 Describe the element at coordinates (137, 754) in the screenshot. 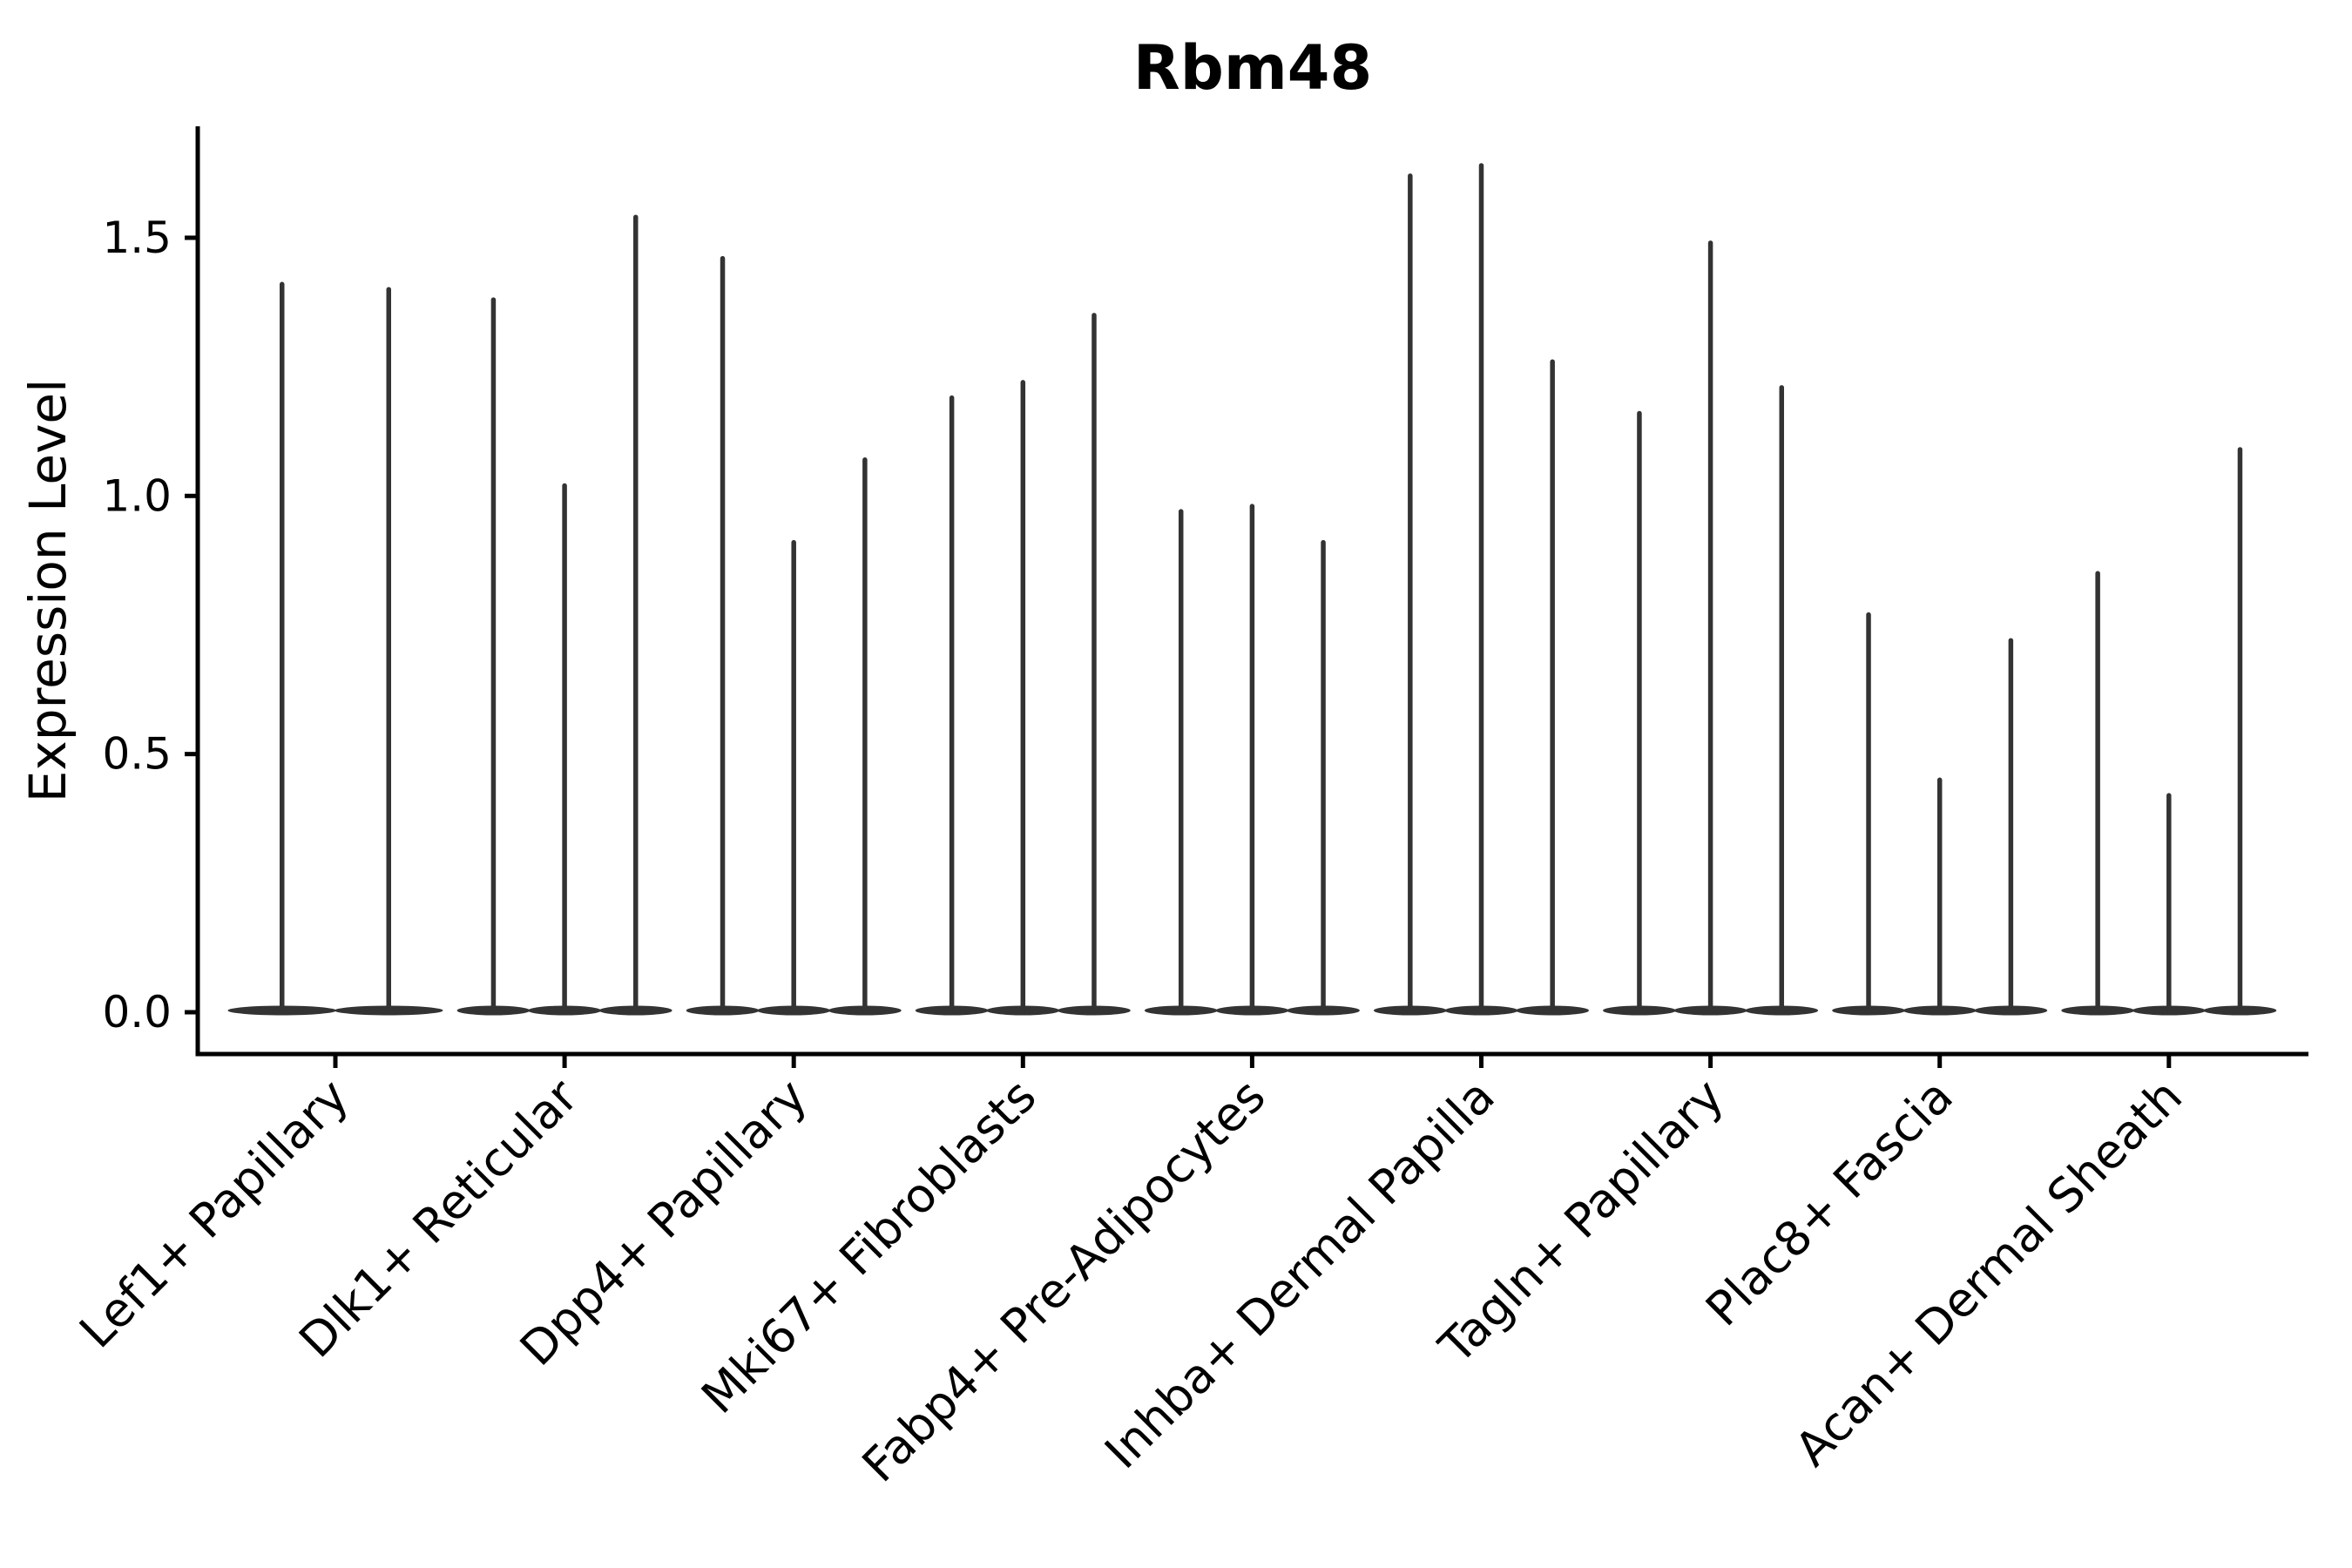

I see `y-tick-label: 0.5` at that location.